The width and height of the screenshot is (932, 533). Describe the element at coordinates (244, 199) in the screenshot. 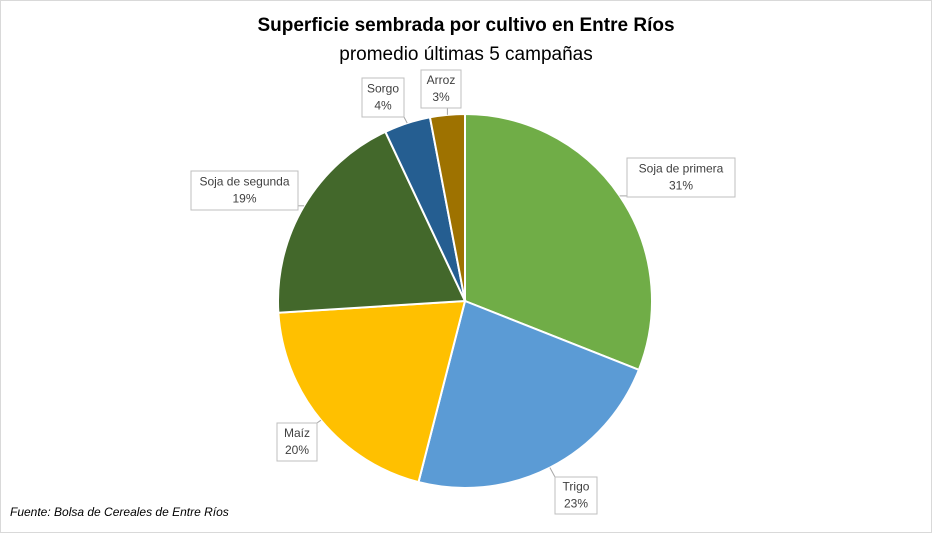

I see `value-label: 19%` at that location.